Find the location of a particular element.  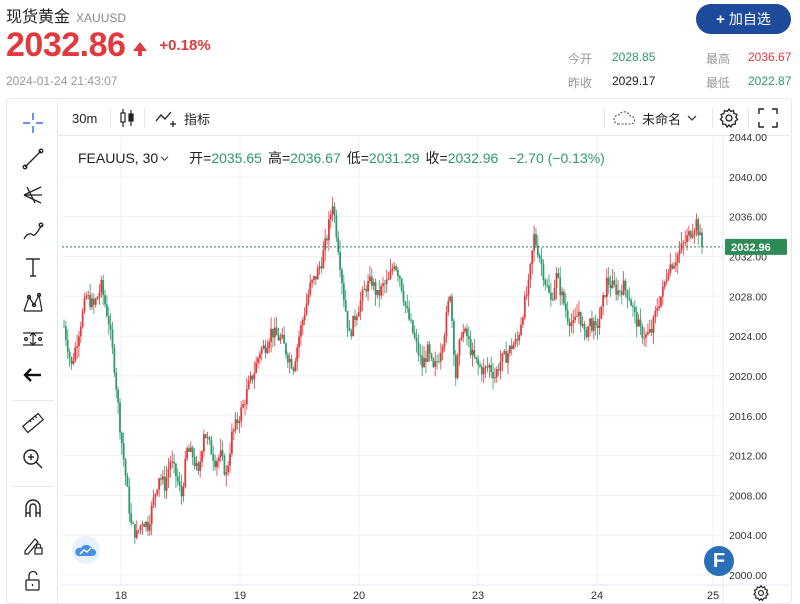

last-price-label-bg is located at coordinates (756, 246).